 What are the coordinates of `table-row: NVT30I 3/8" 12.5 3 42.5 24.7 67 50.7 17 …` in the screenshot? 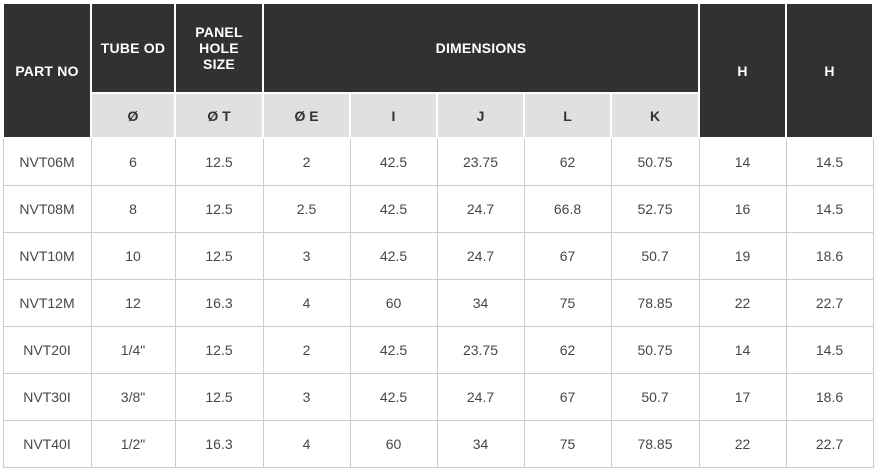 It's located at (438, 396).